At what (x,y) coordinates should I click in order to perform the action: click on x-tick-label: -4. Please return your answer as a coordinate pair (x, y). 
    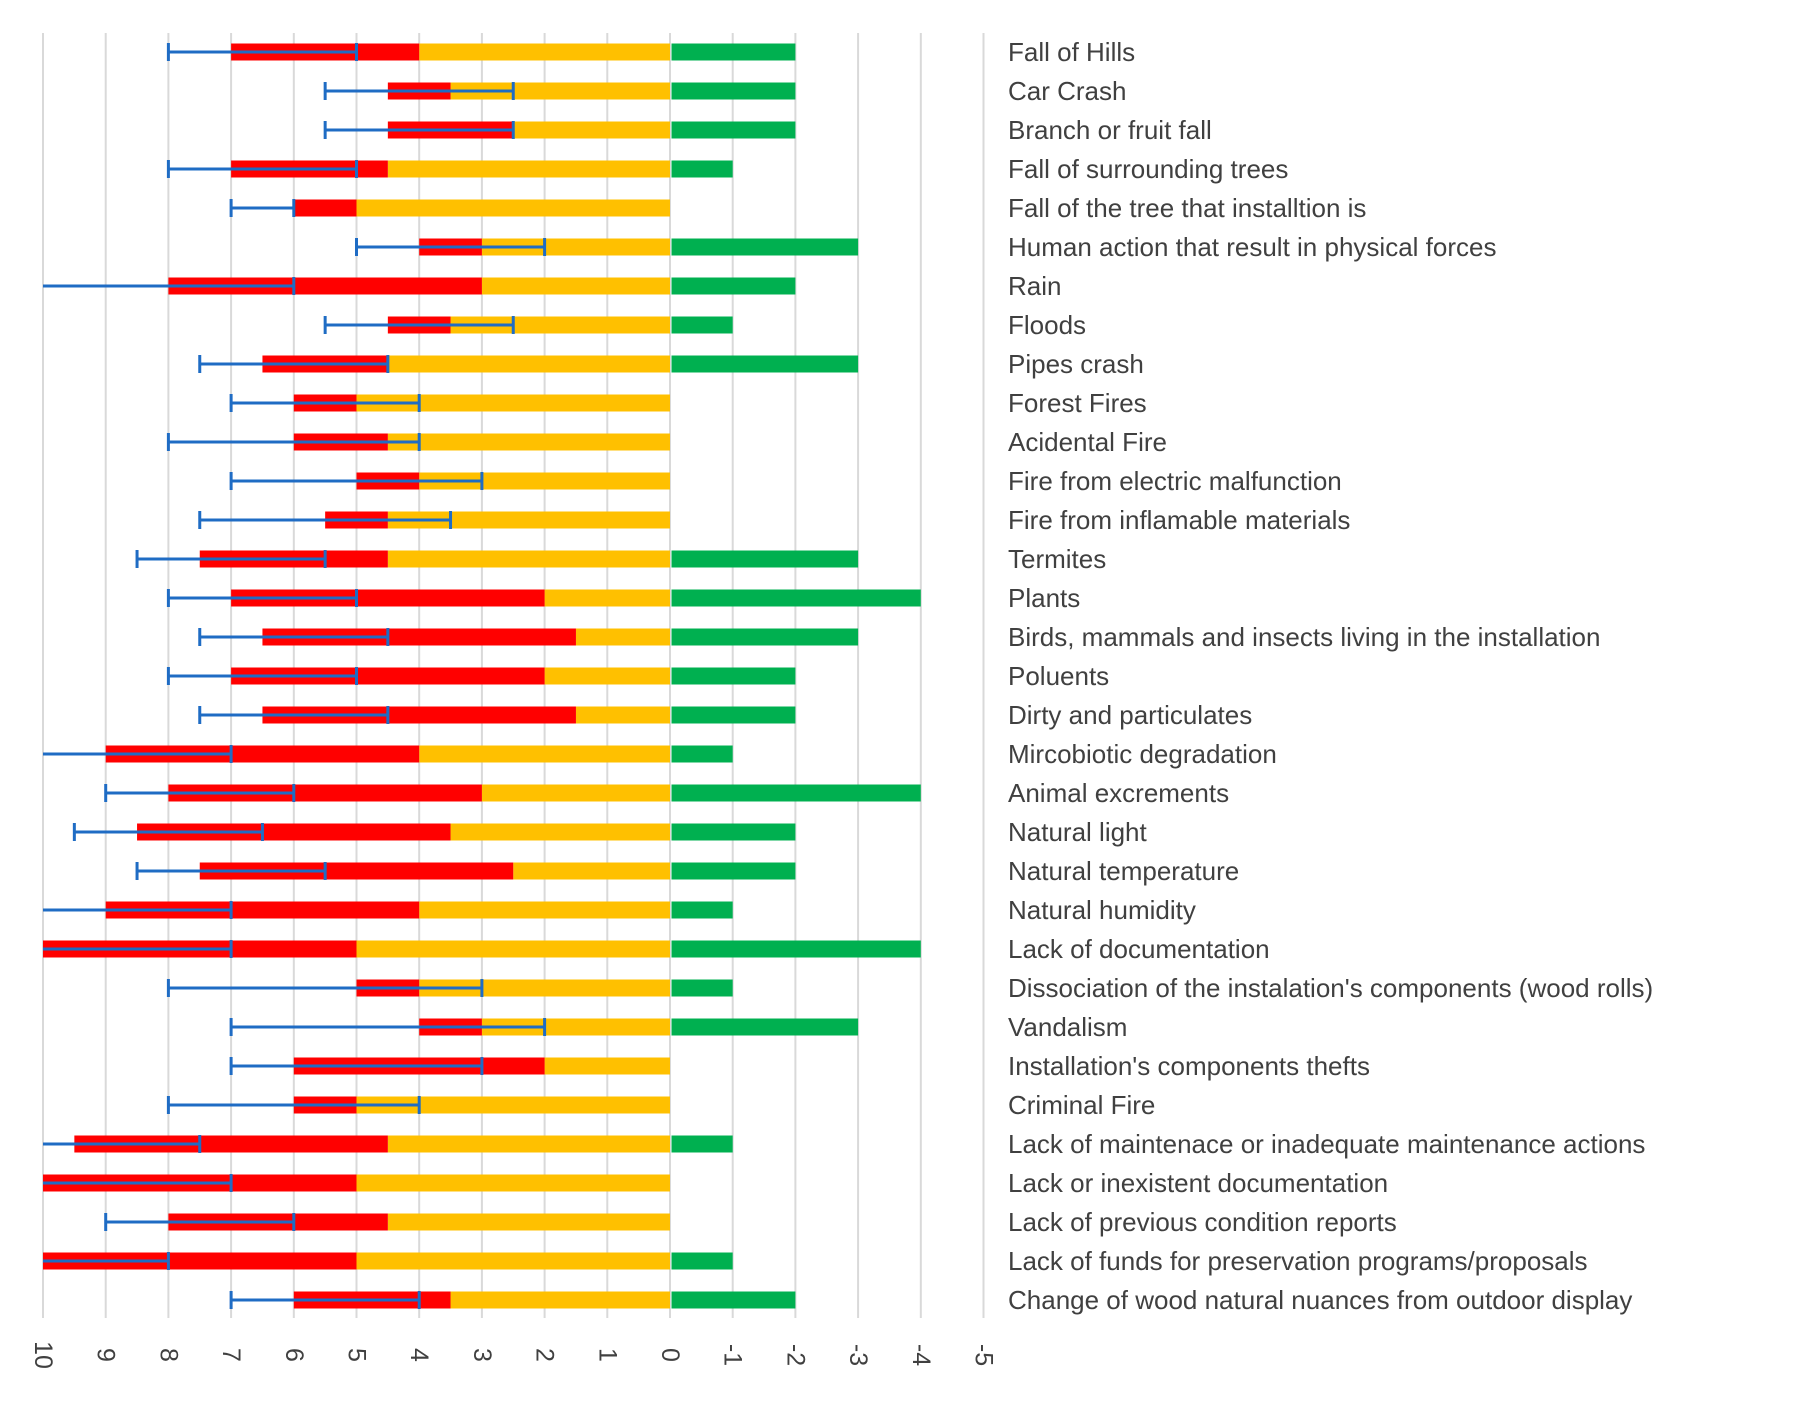
    Looking at the image, I should click on (921, 1355).